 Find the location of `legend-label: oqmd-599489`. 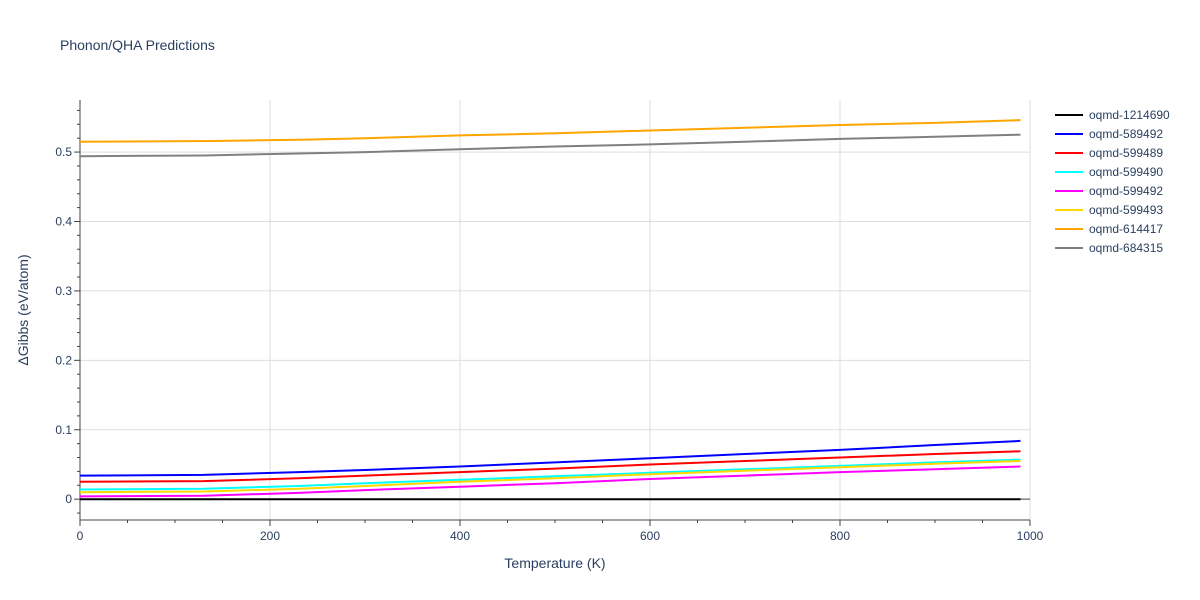

legend-label: oqmd-599489 is located at coordinates (1126, 153).